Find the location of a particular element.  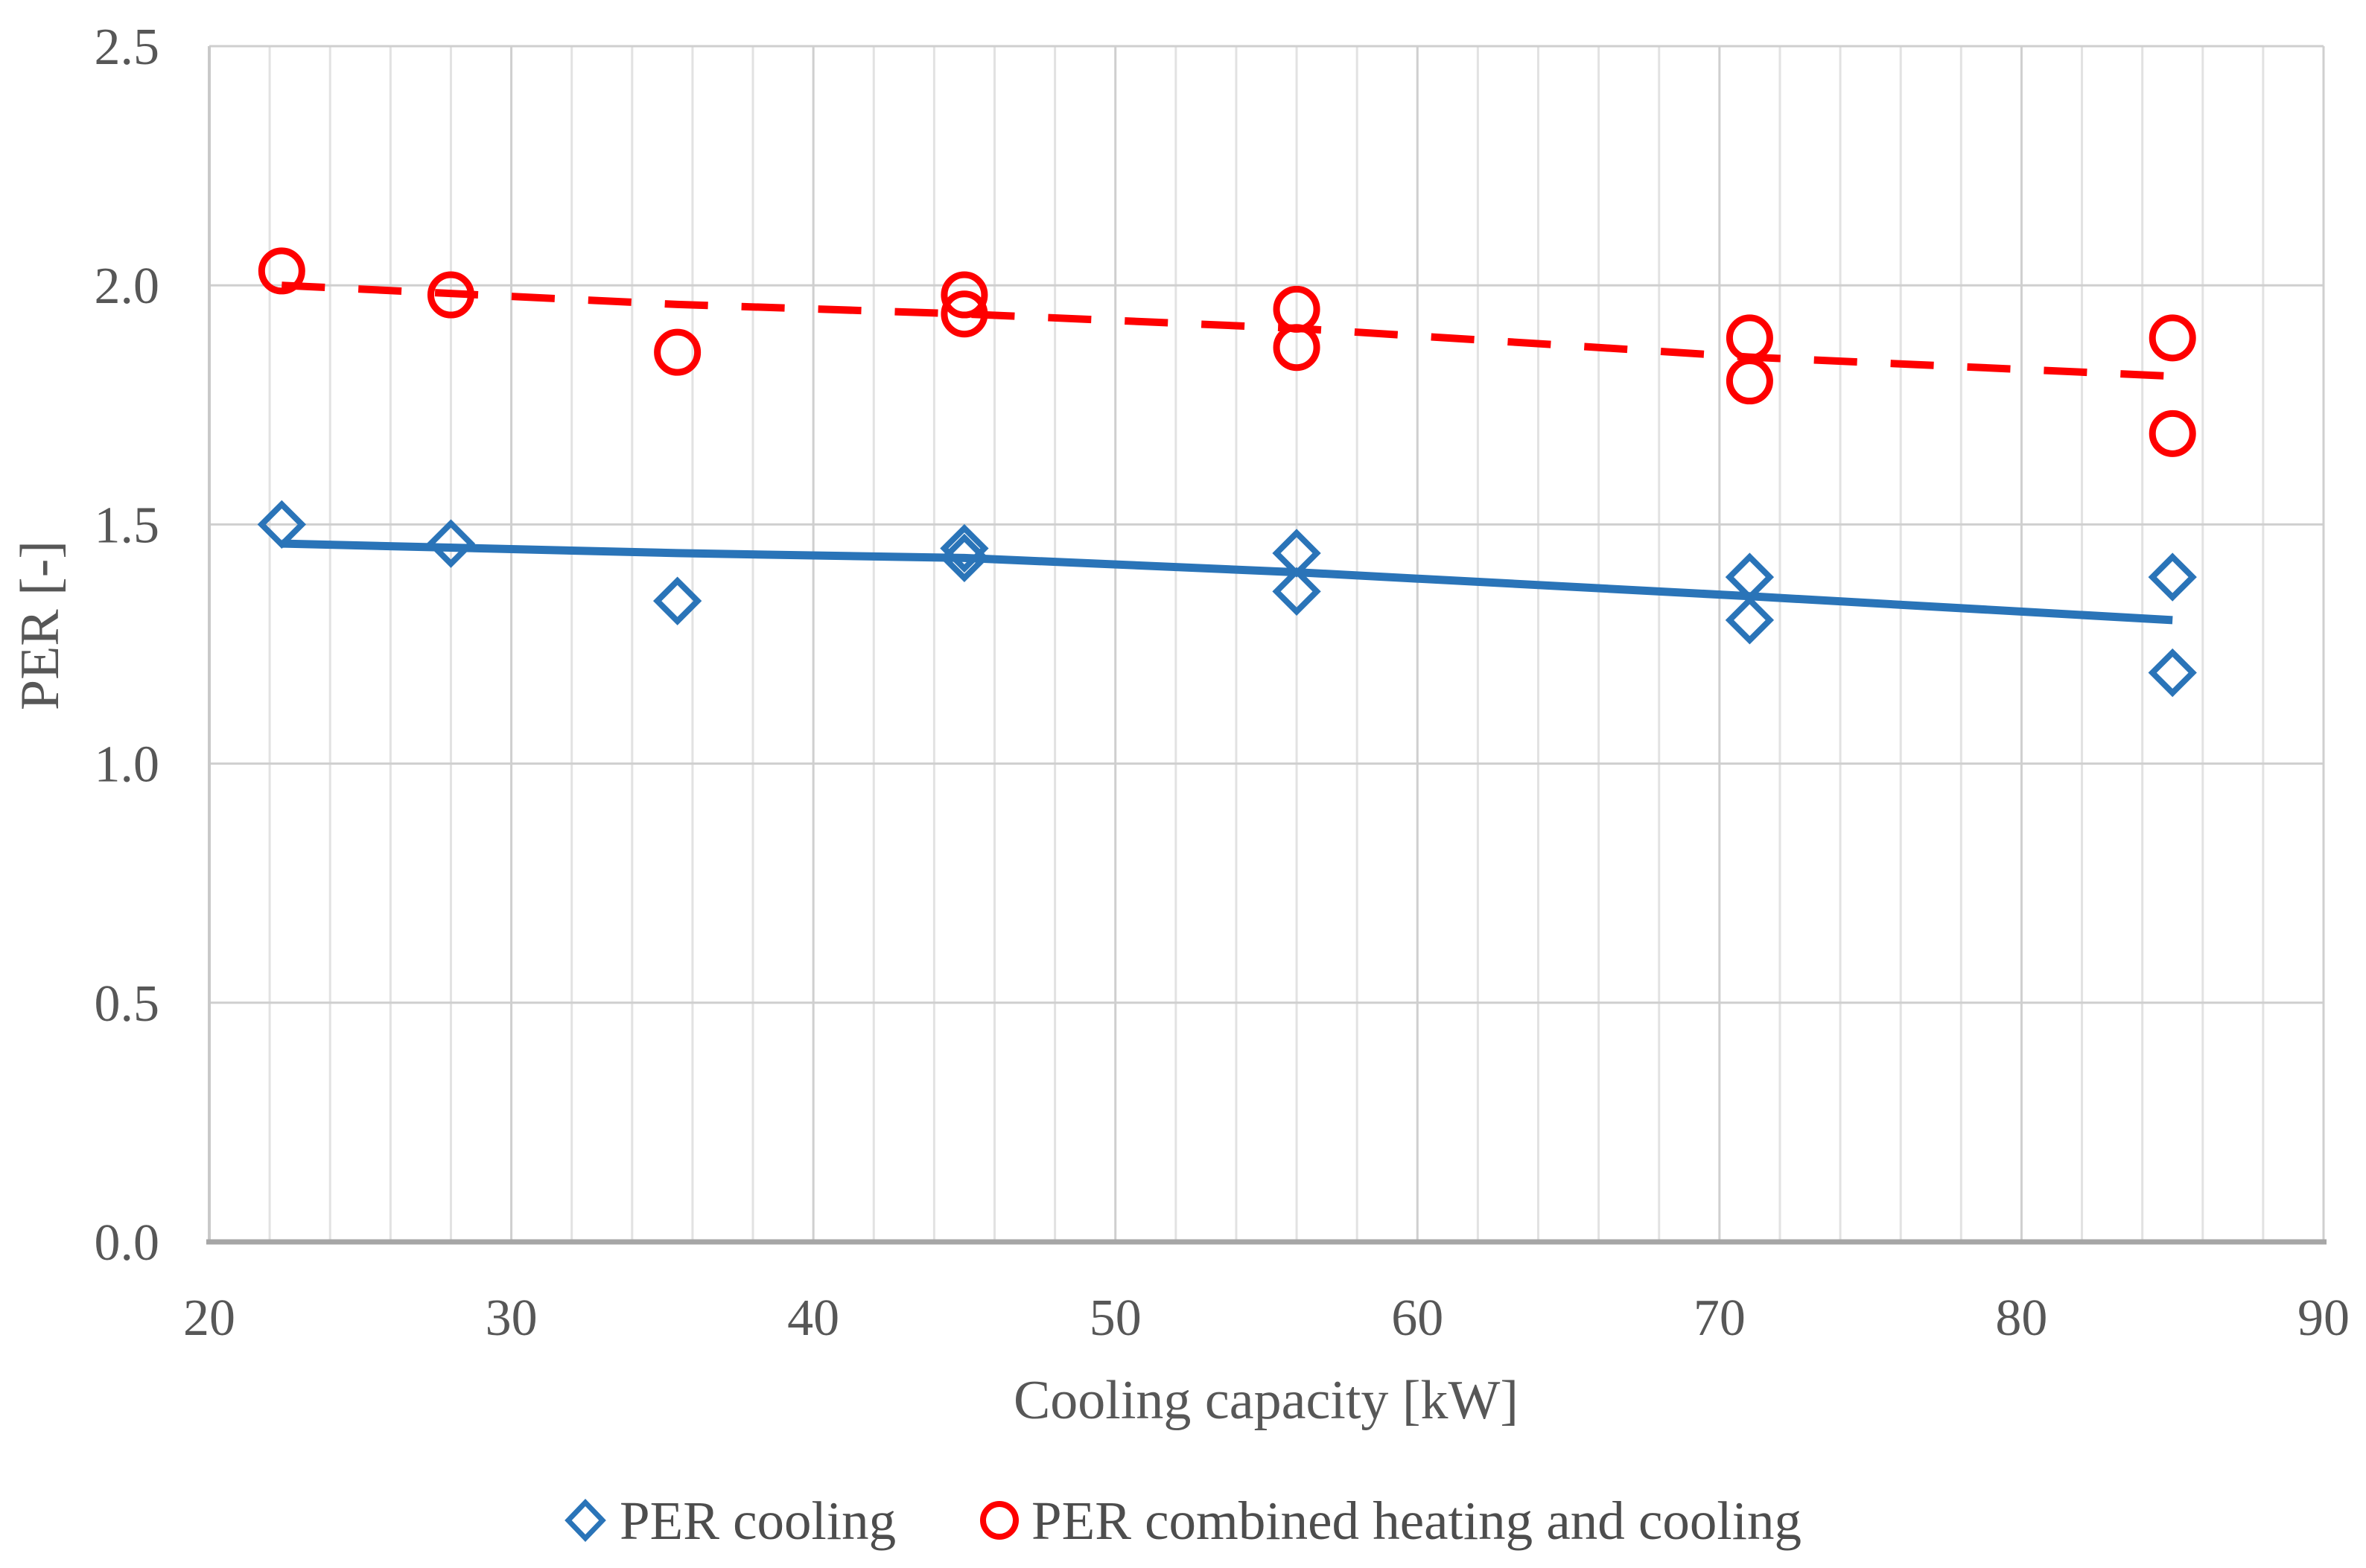

x-tick-label: 60 is located at coordinates (1417, 1318).